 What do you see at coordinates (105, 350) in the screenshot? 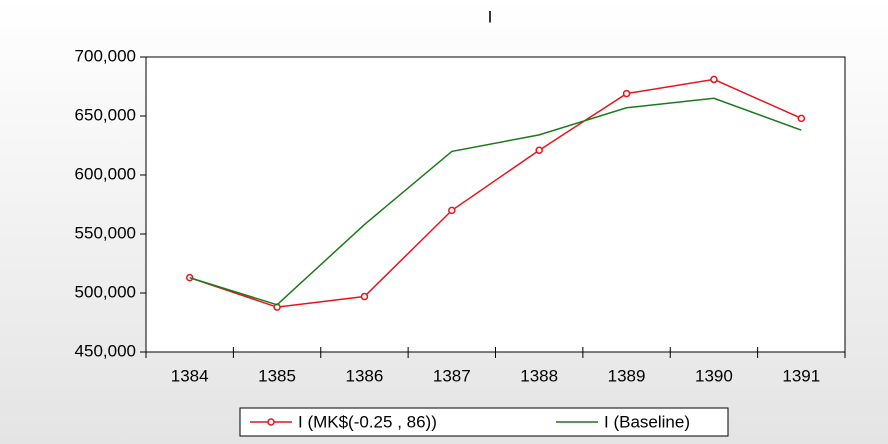
I see `y-tick-label: 450,000` at bounding box center [105, 350].